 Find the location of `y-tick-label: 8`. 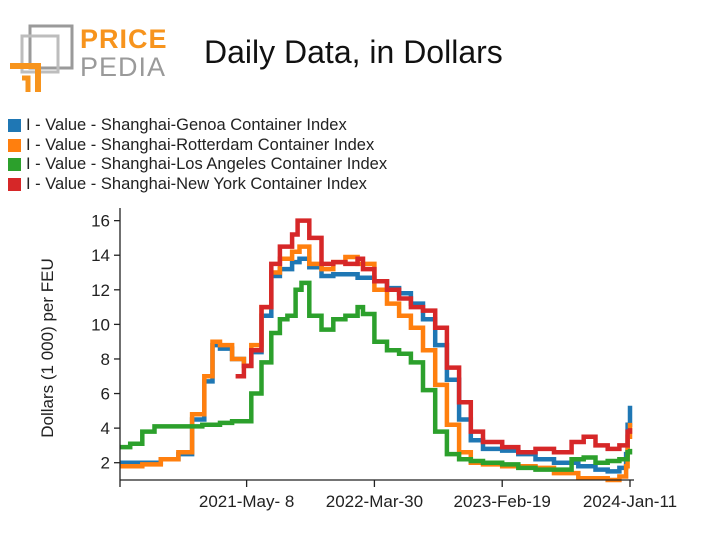

y-tick-label: 8 is located at coordinates (105, 359).